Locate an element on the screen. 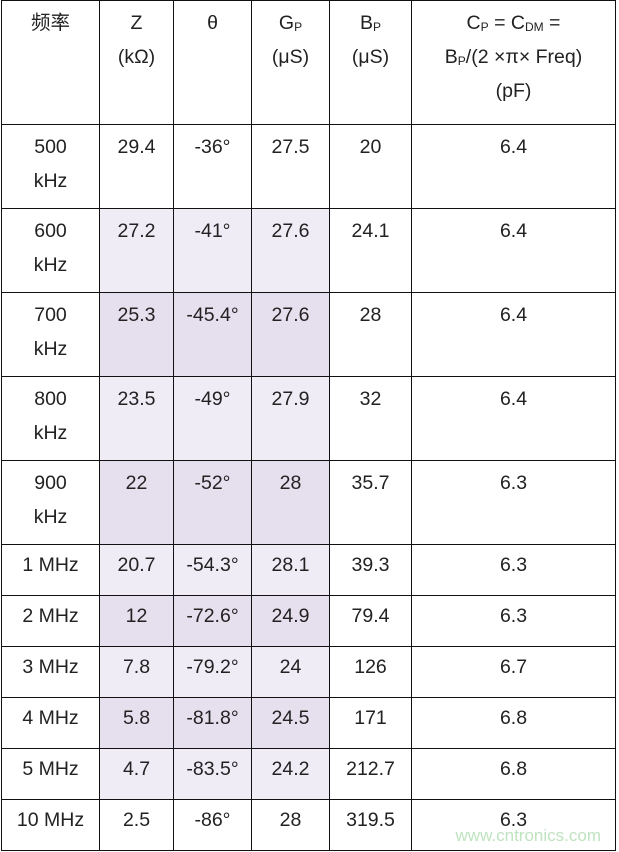 The height and width of the screenshot is (852, 619). cell-bp: 319.5 is located at coordinates (370, 825).